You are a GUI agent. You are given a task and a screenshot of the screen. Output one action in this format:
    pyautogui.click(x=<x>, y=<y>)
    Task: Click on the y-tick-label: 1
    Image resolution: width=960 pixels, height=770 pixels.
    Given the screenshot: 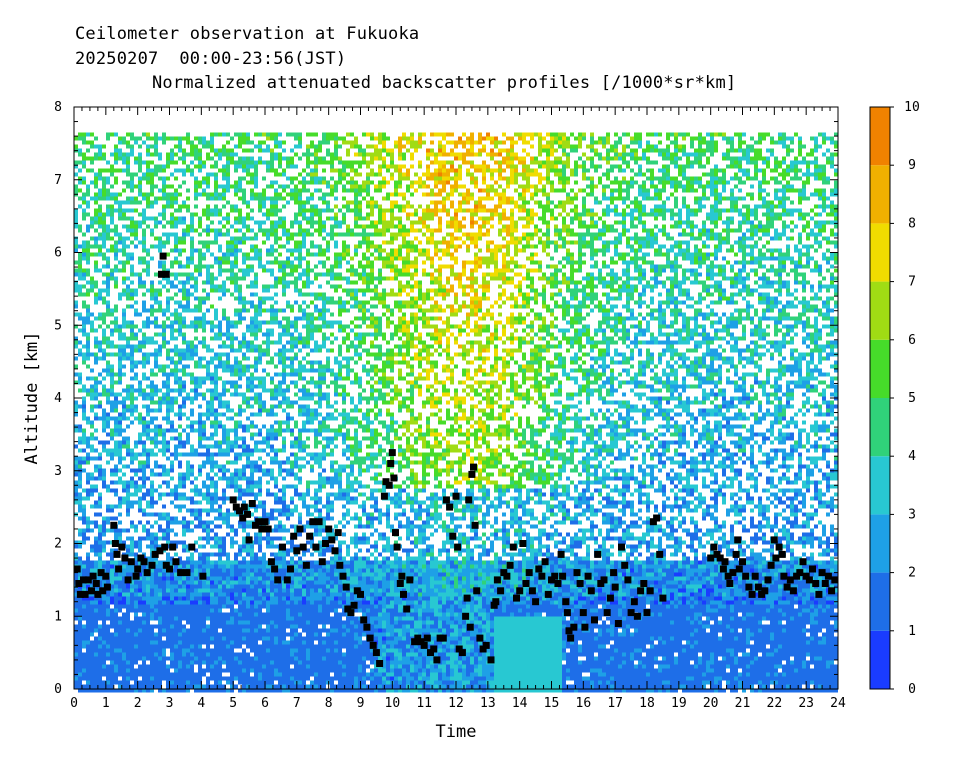 What is the action you would take?
    pyautogui.click(x=58, y=616)
    